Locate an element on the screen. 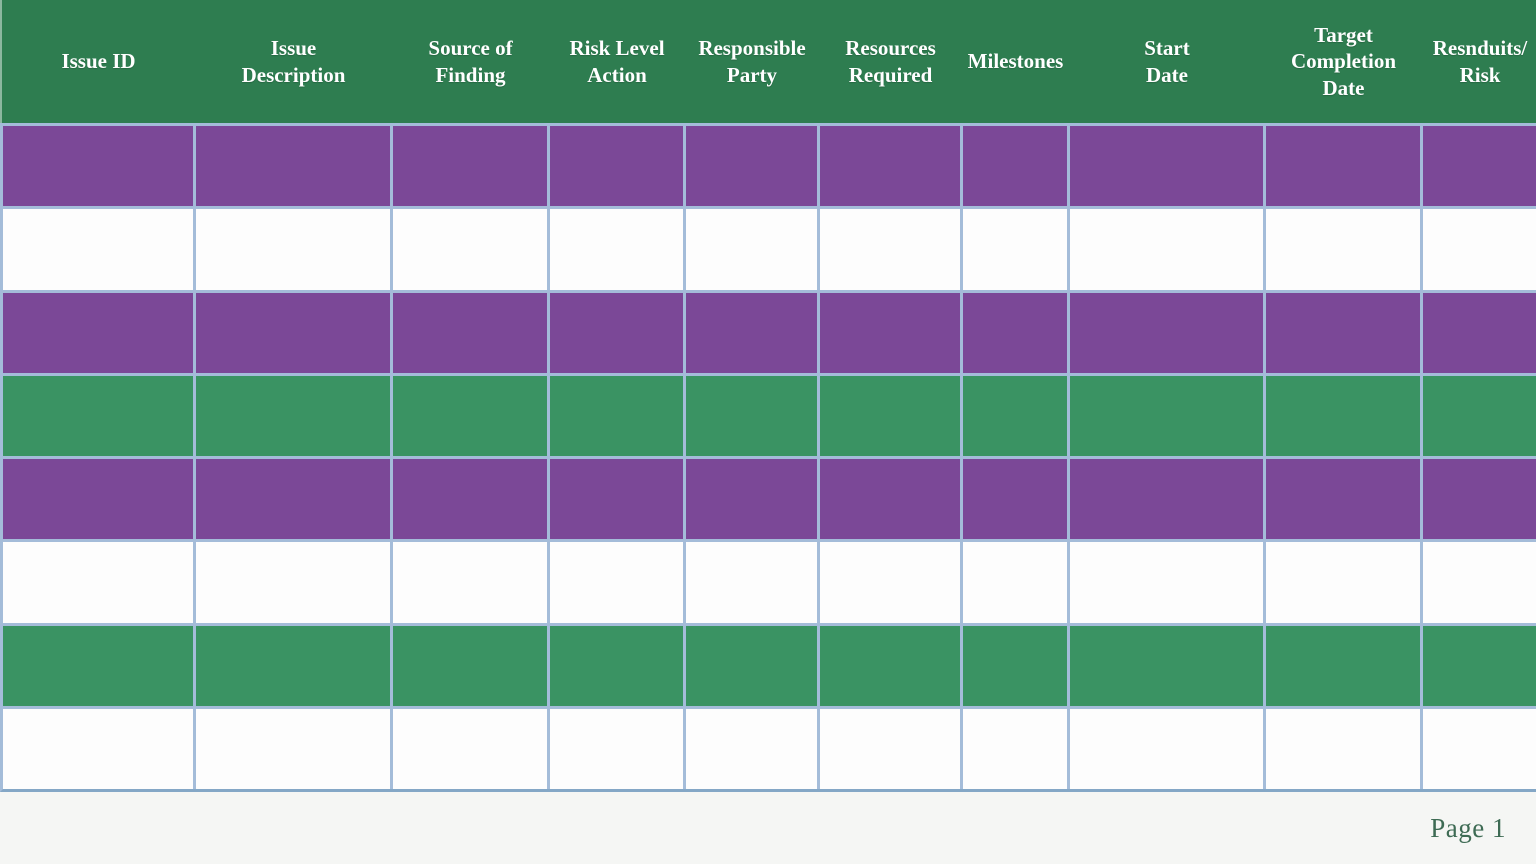  column-header-resources-required: Resources Required is located at coordinates (890, 61).